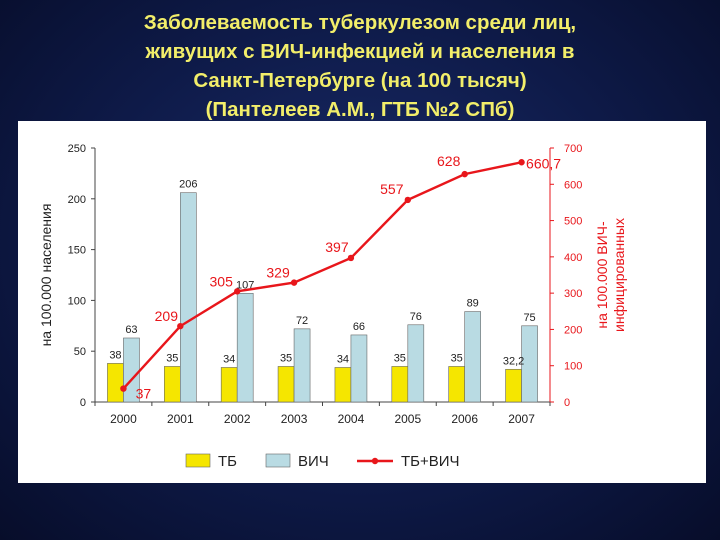  What do you see at coordinates (360, 109) in the screenshot?
I see `title-line-4: (Пантелеев А.М., ГТБ №2 СПб)` at bounding box center [360, 109].